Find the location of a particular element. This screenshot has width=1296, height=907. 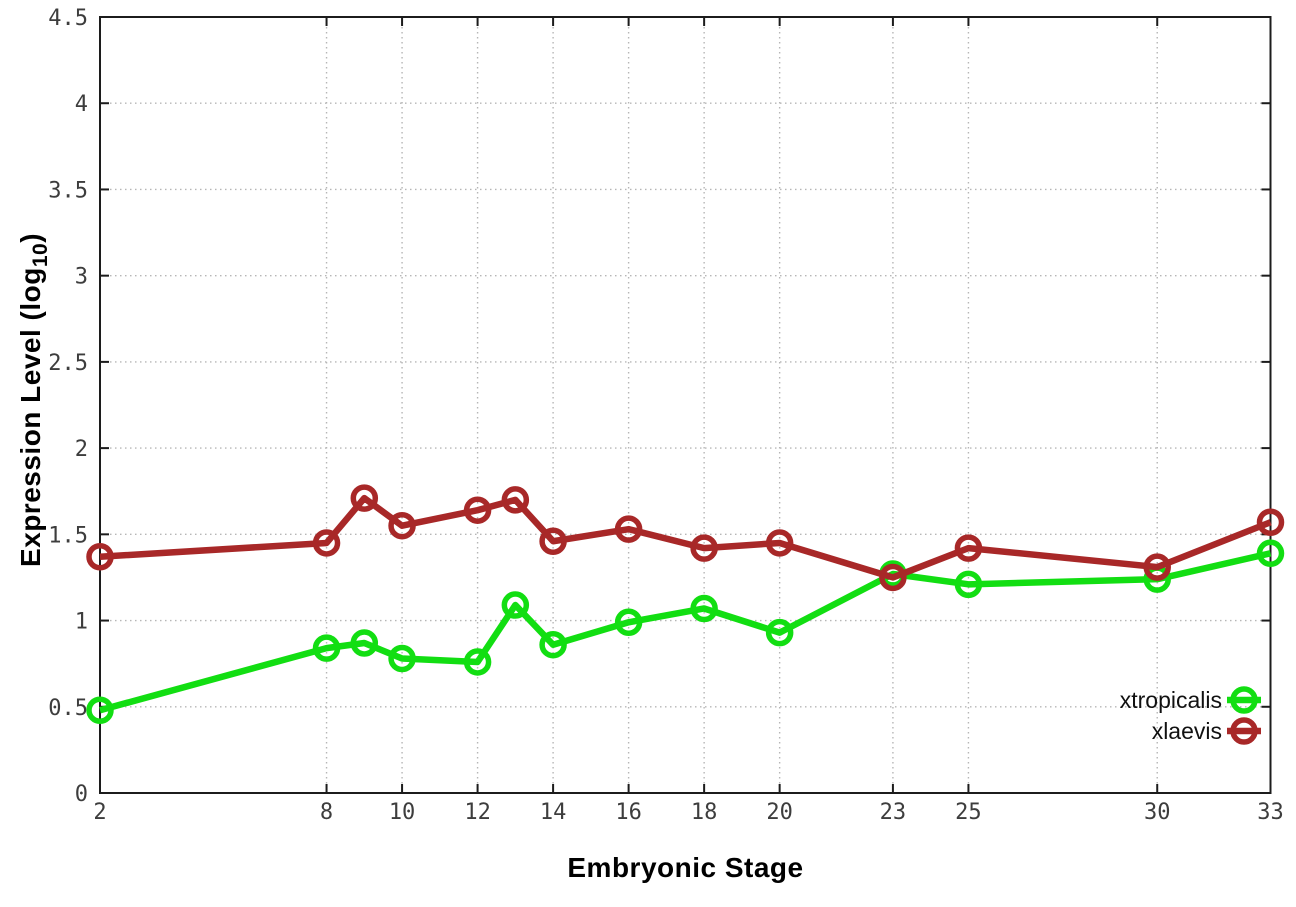

x-tick-label: 12 is located at coordinates (477, 812).